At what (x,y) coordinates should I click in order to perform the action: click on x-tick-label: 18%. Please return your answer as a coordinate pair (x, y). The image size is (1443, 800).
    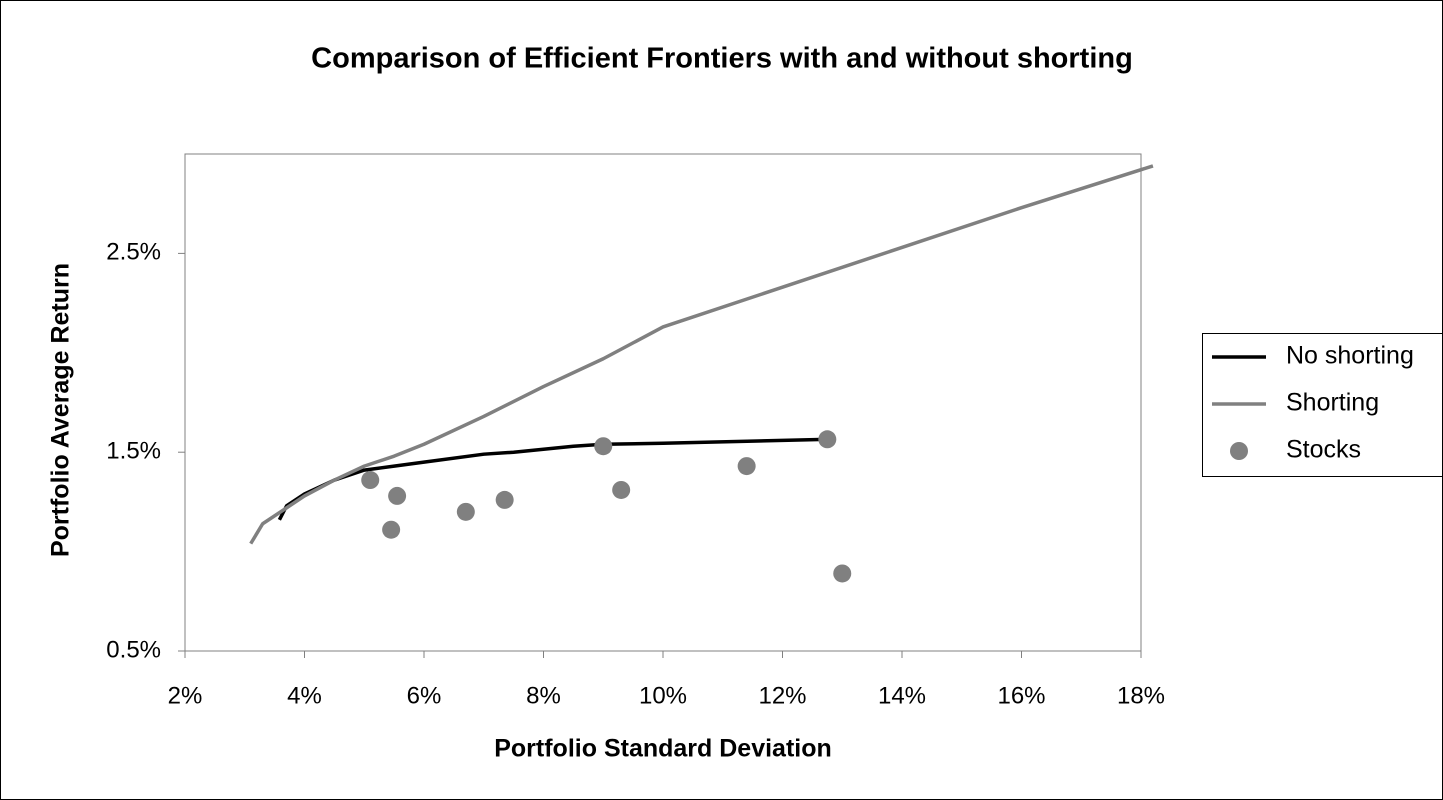
    Looking at the image, I should click on (1141, 695).